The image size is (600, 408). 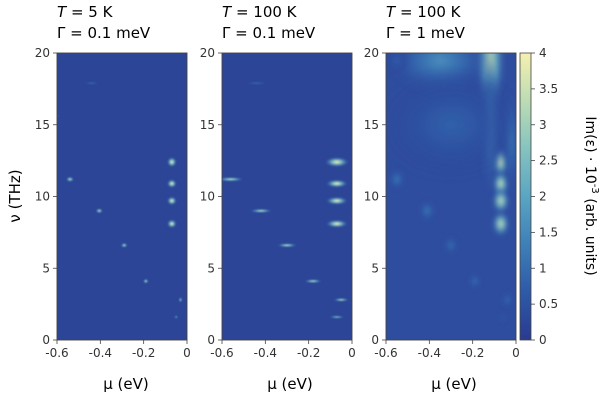 I want to click on panel-2-title-gamma: Γ = 0.1 meV, so click(x=269, y=33).